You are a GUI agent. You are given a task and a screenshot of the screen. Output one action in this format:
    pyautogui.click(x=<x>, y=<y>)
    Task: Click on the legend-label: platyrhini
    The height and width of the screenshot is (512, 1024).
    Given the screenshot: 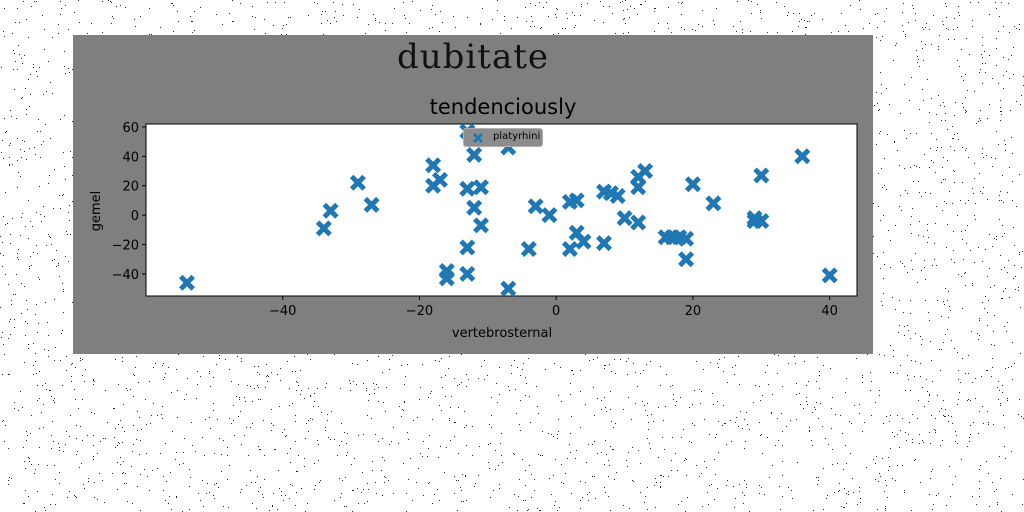 What is the action you would take?
    pyautogui.click(x=517, y=136)
    